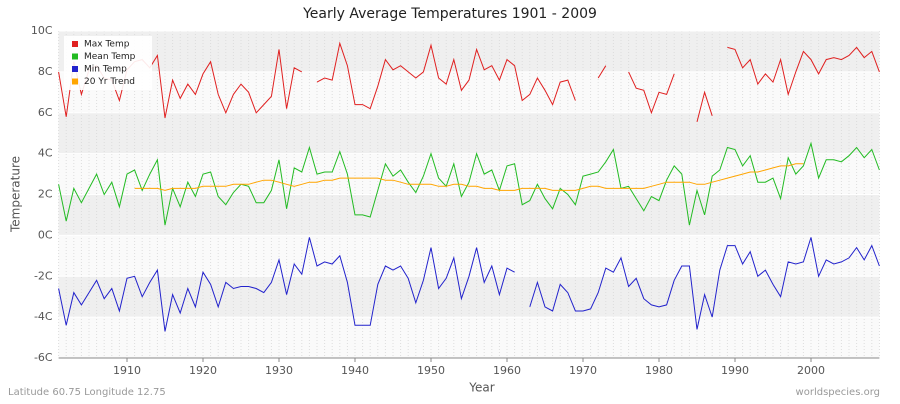 This screenshot has width=900, height=404. I want to click on legend: Max Temp Mean Temp Min Temp 20 Yr Trend, so click(108, 63).